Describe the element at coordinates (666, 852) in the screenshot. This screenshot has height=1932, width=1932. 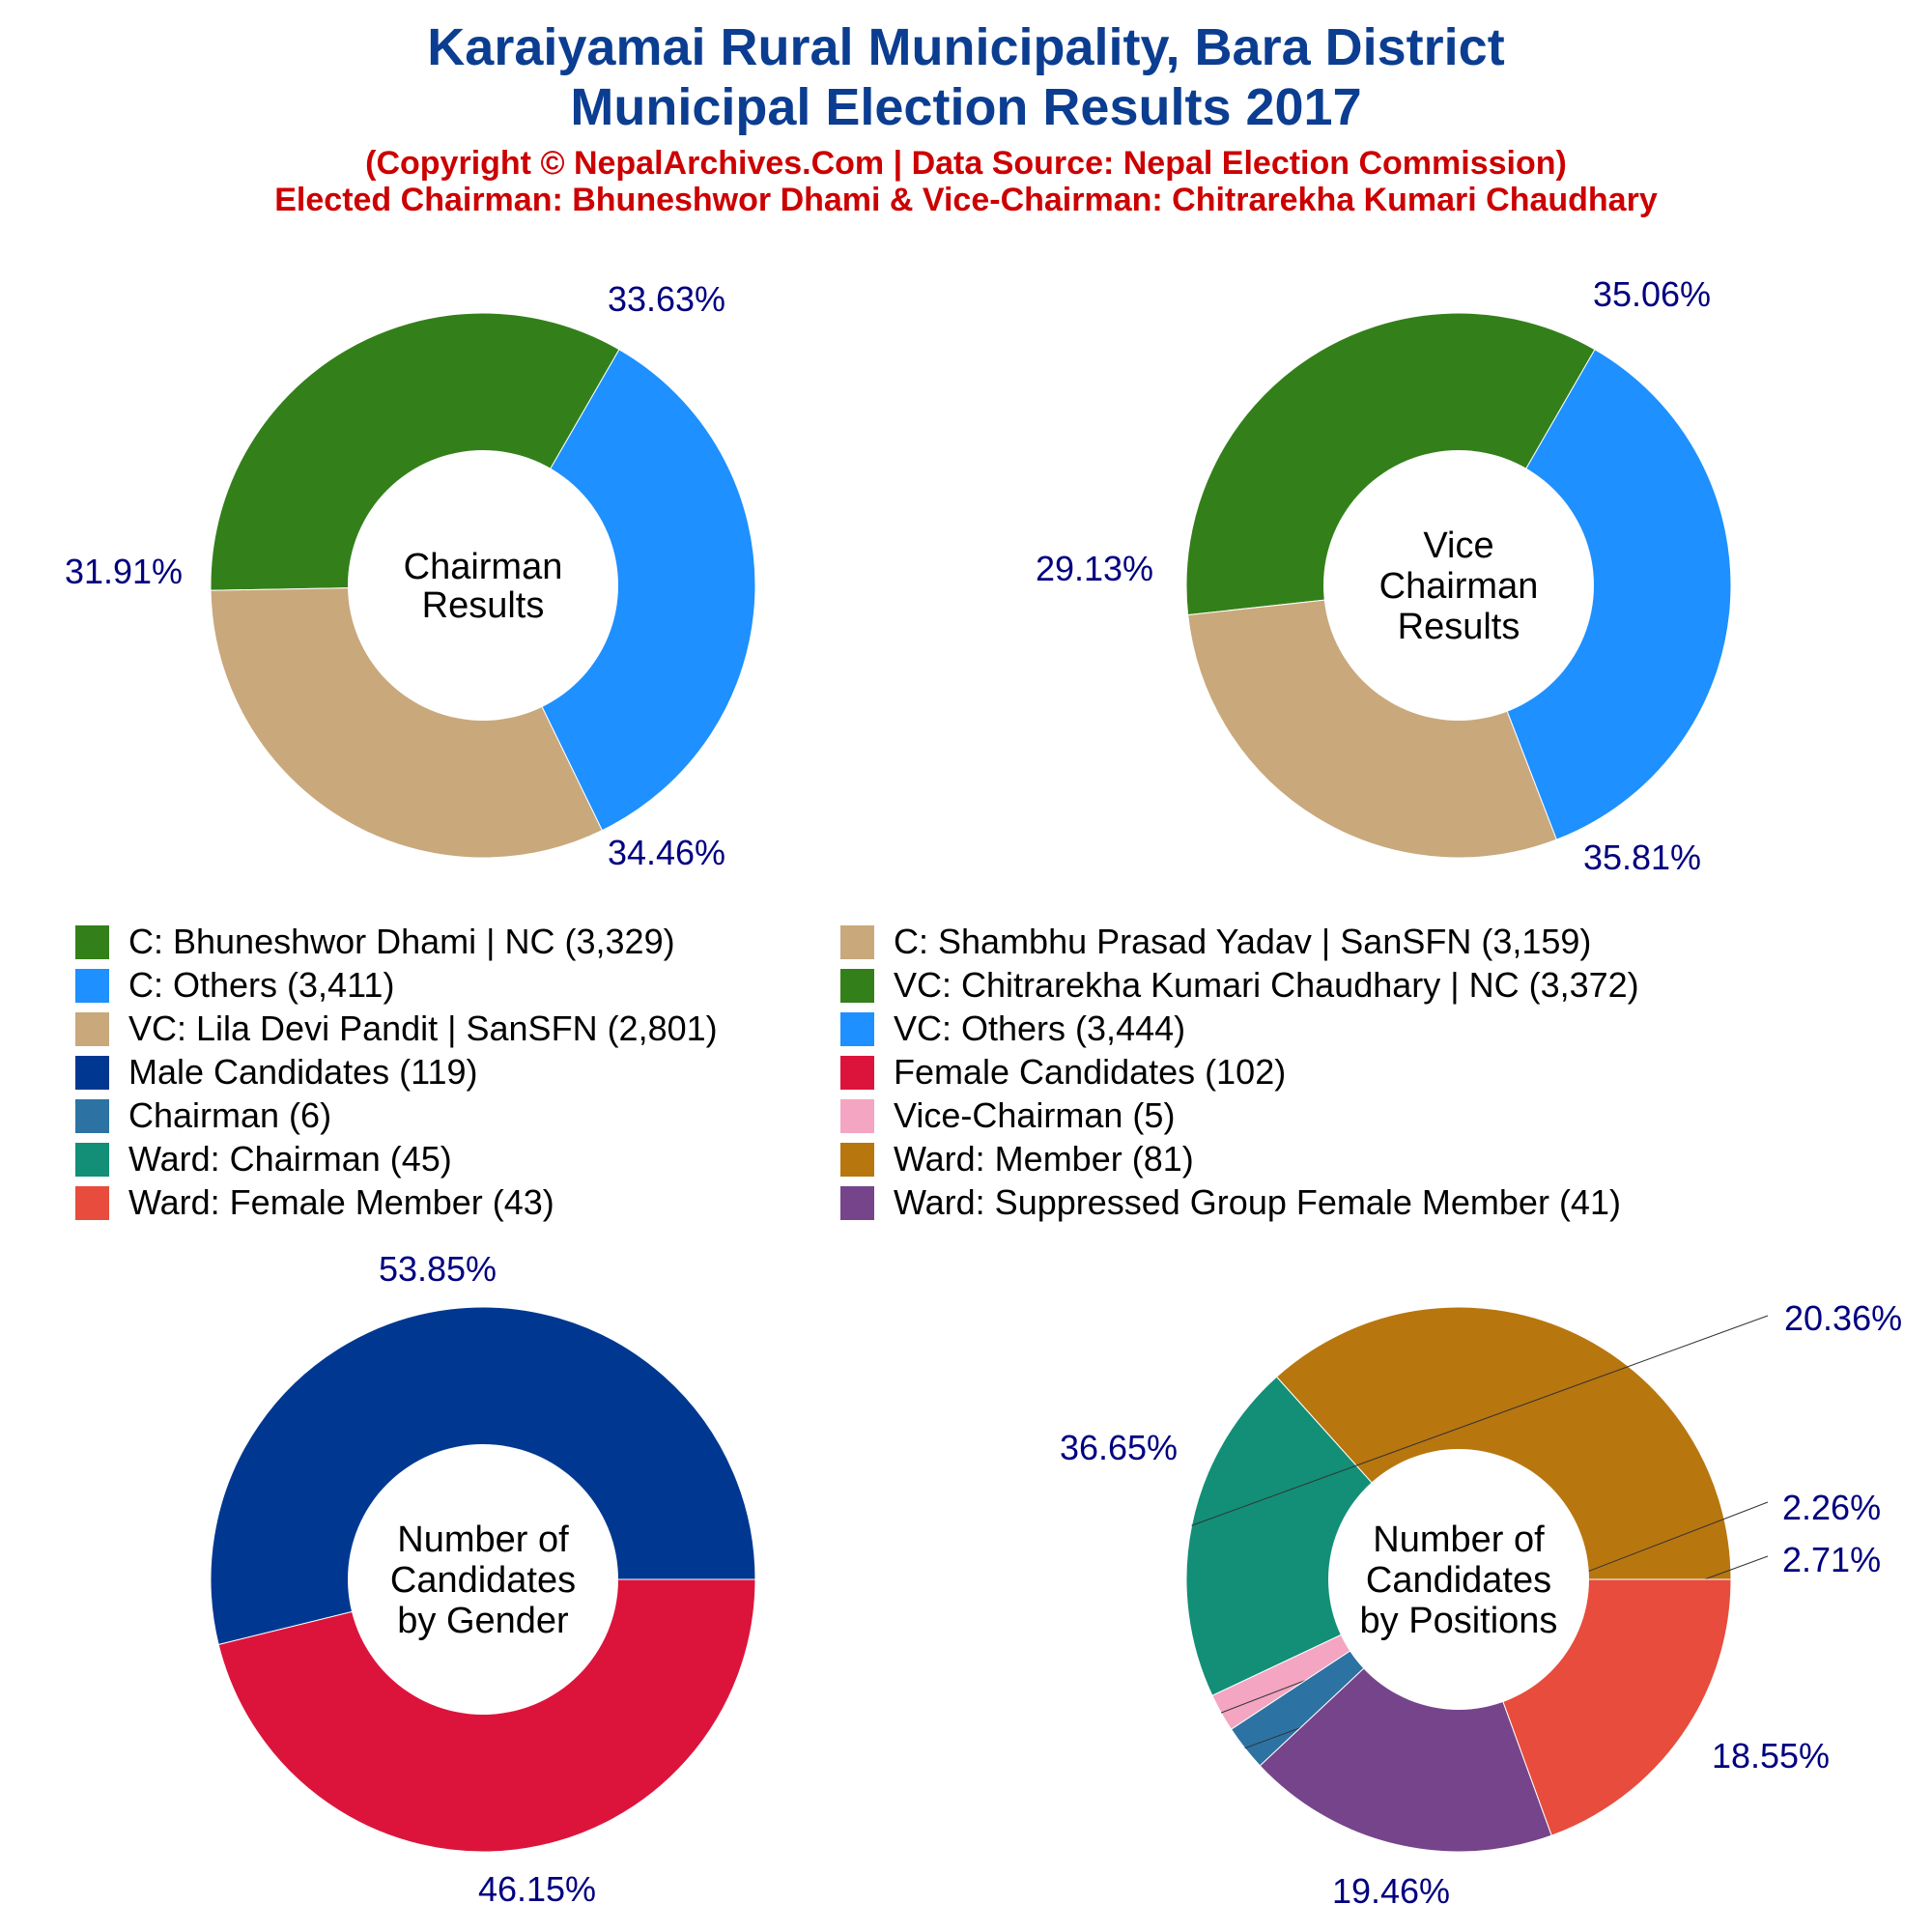
I see `slice-percent-label: 34.46%` at that location.